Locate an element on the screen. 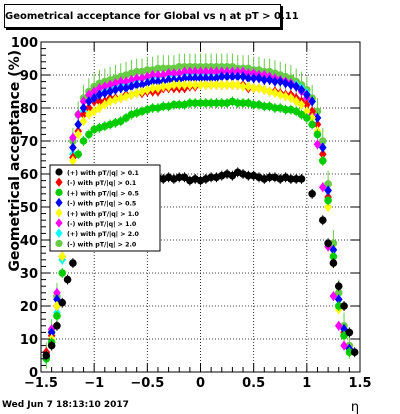 Image resolution: width=400 pixels, height=414 pixels. x-tick-label: −1 is located at coordinates (94, 383).